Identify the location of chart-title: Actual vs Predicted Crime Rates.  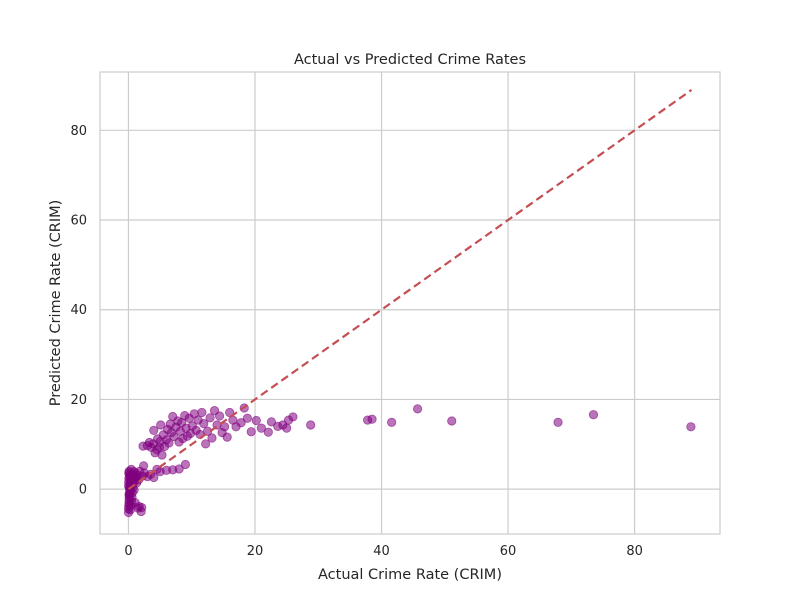
(410, 60).